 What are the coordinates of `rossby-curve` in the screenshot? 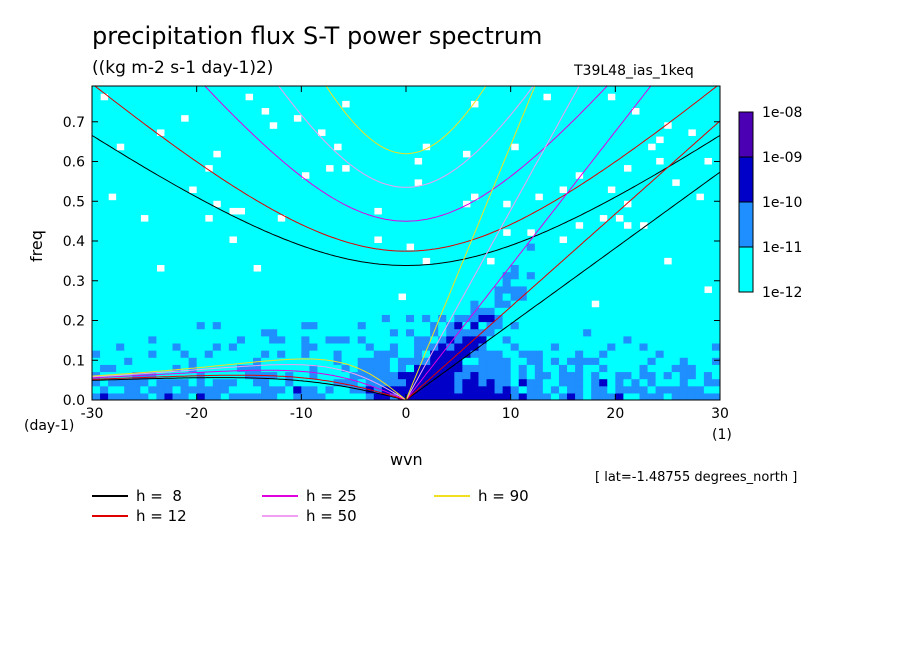 It's located at (249, 379).